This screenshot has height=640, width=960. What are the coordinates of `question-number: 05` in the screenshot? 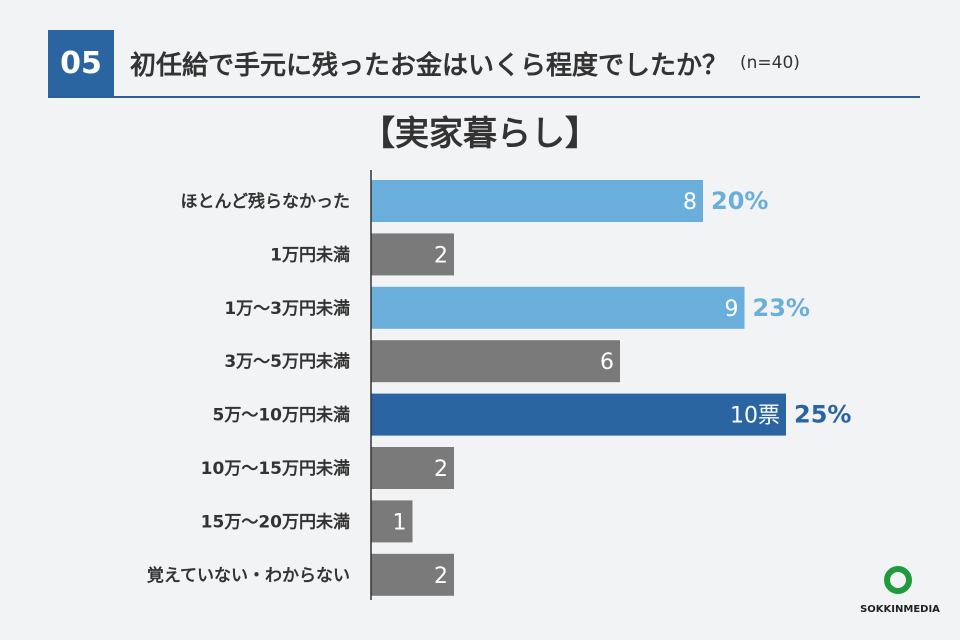 It's located at (81, 63).